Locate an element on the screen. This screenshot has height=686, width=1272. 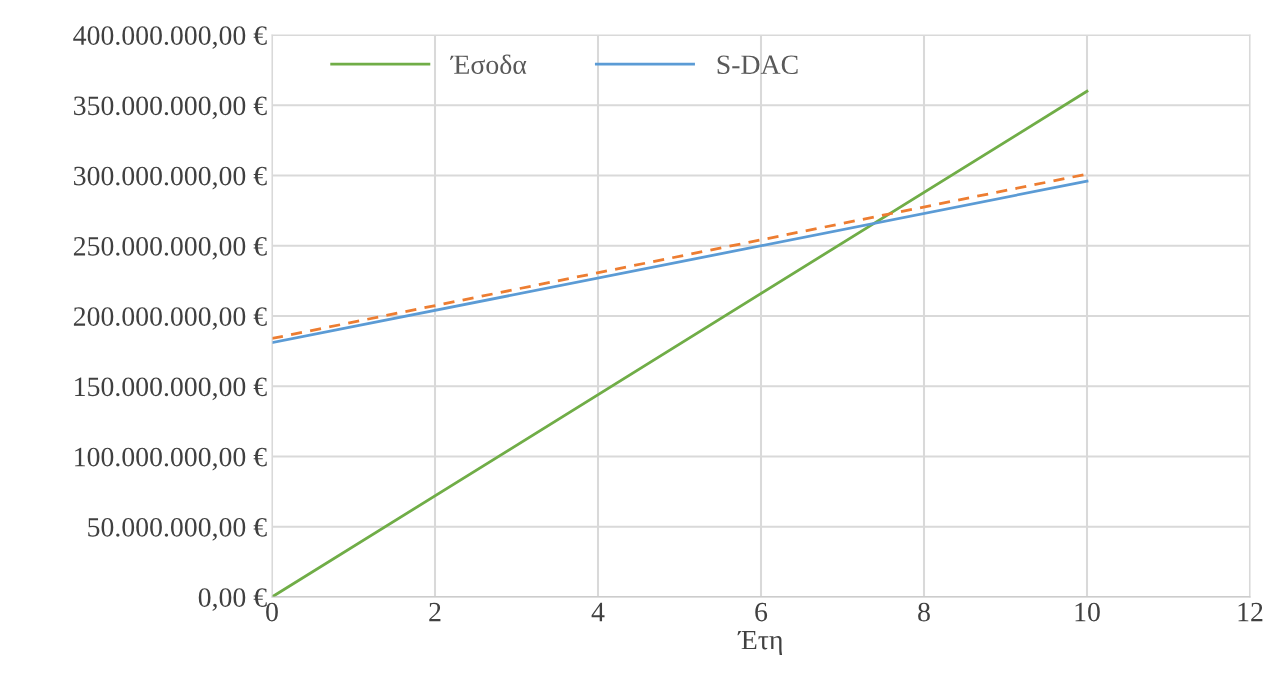
y-tick-label: 50.000.000,00 € is located at coordinates (177, 529).